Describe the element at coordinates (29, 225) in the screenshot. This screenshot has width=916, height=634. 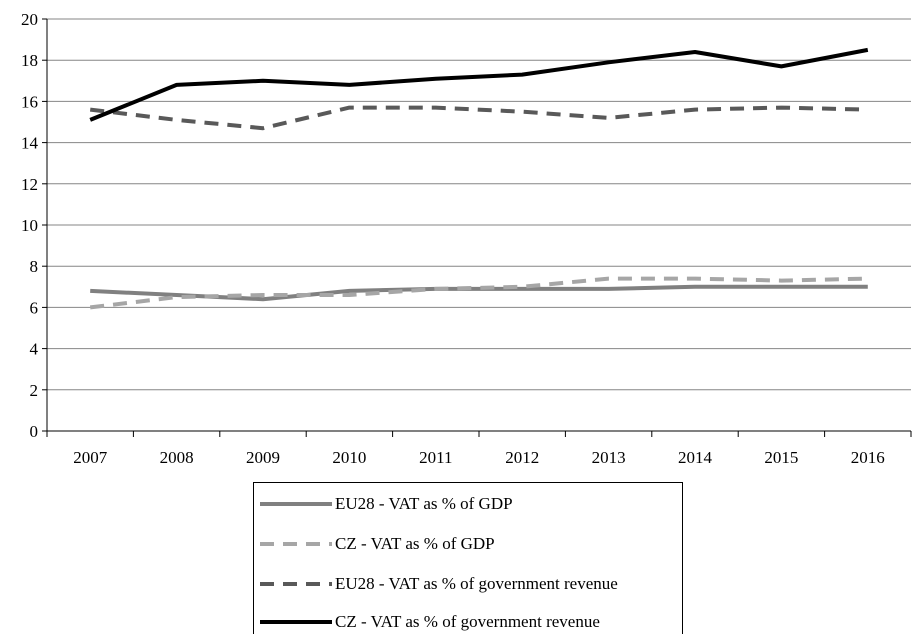
I see `y-tick-label: 10` at that location.